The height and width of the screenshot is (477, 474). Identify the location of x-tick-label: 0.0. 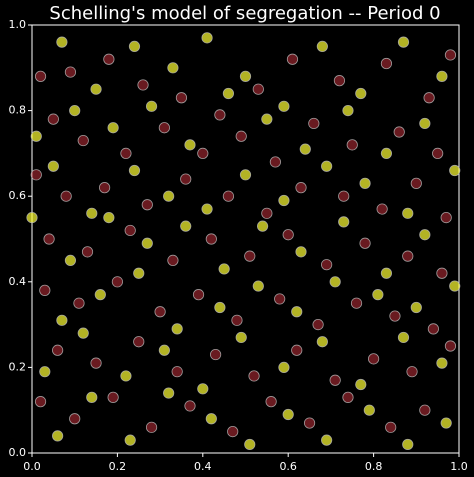
(32, 466).